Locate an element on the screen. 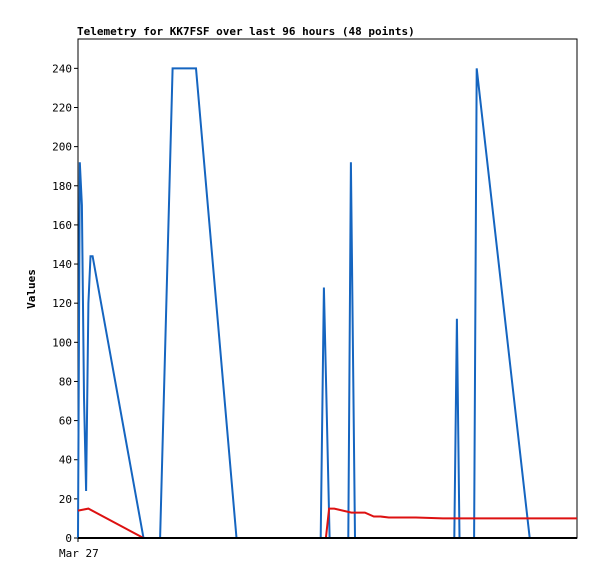 This screenshot has width=597, height=579. y-tick-label: 100 is located at coordinates (62, 342).